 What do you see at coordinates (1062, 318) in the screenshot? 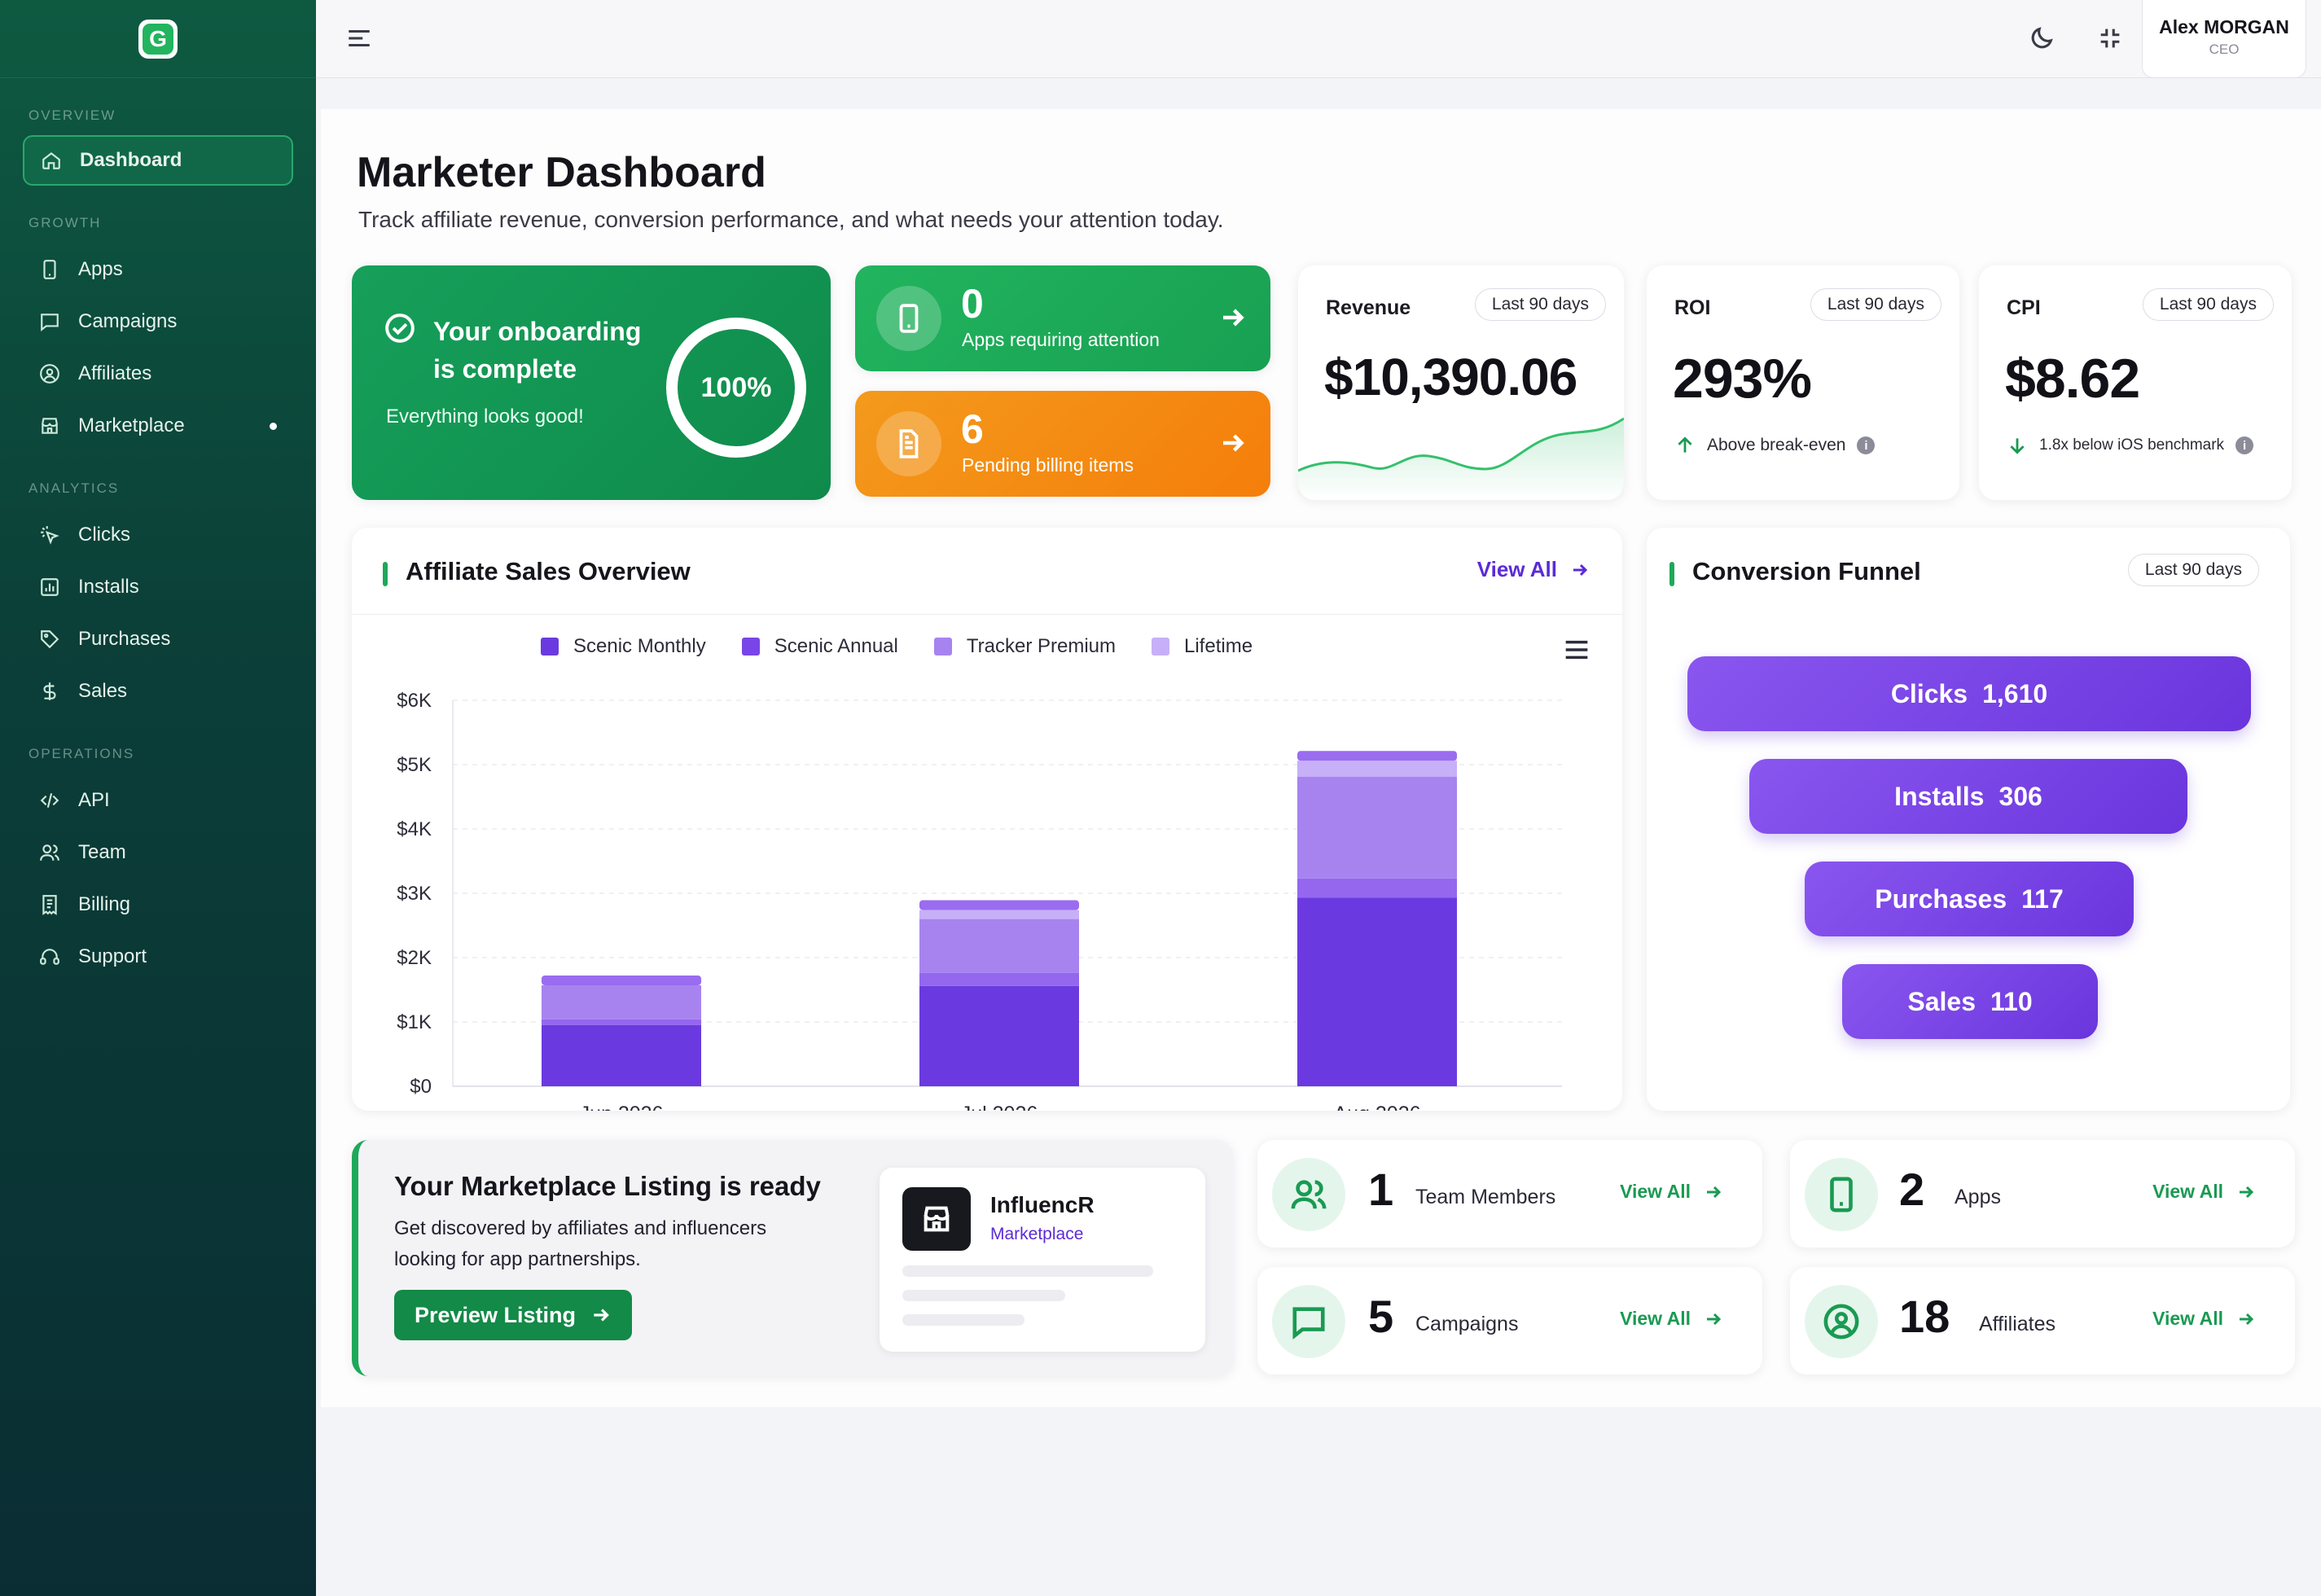
I see `apps-attention-card: 0 Apps requiring attention` at bounding box center [1062, 318].